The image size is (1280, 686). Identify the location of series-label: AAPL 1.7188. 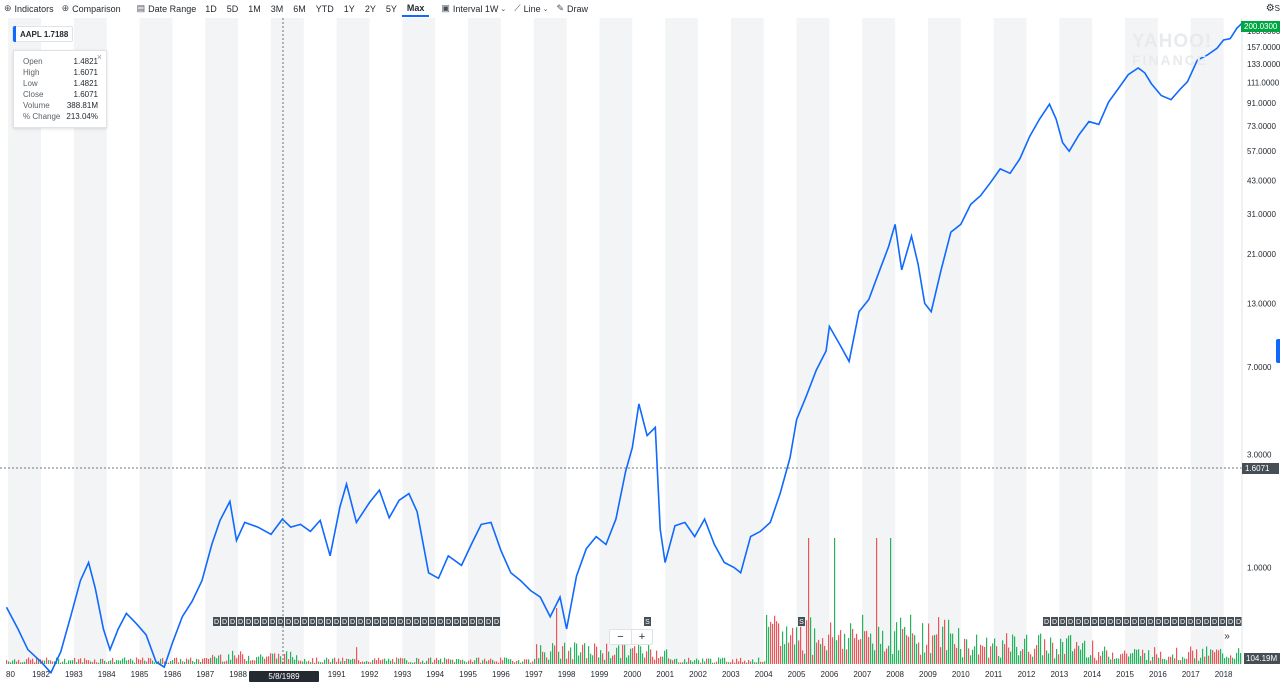
(44, 34).